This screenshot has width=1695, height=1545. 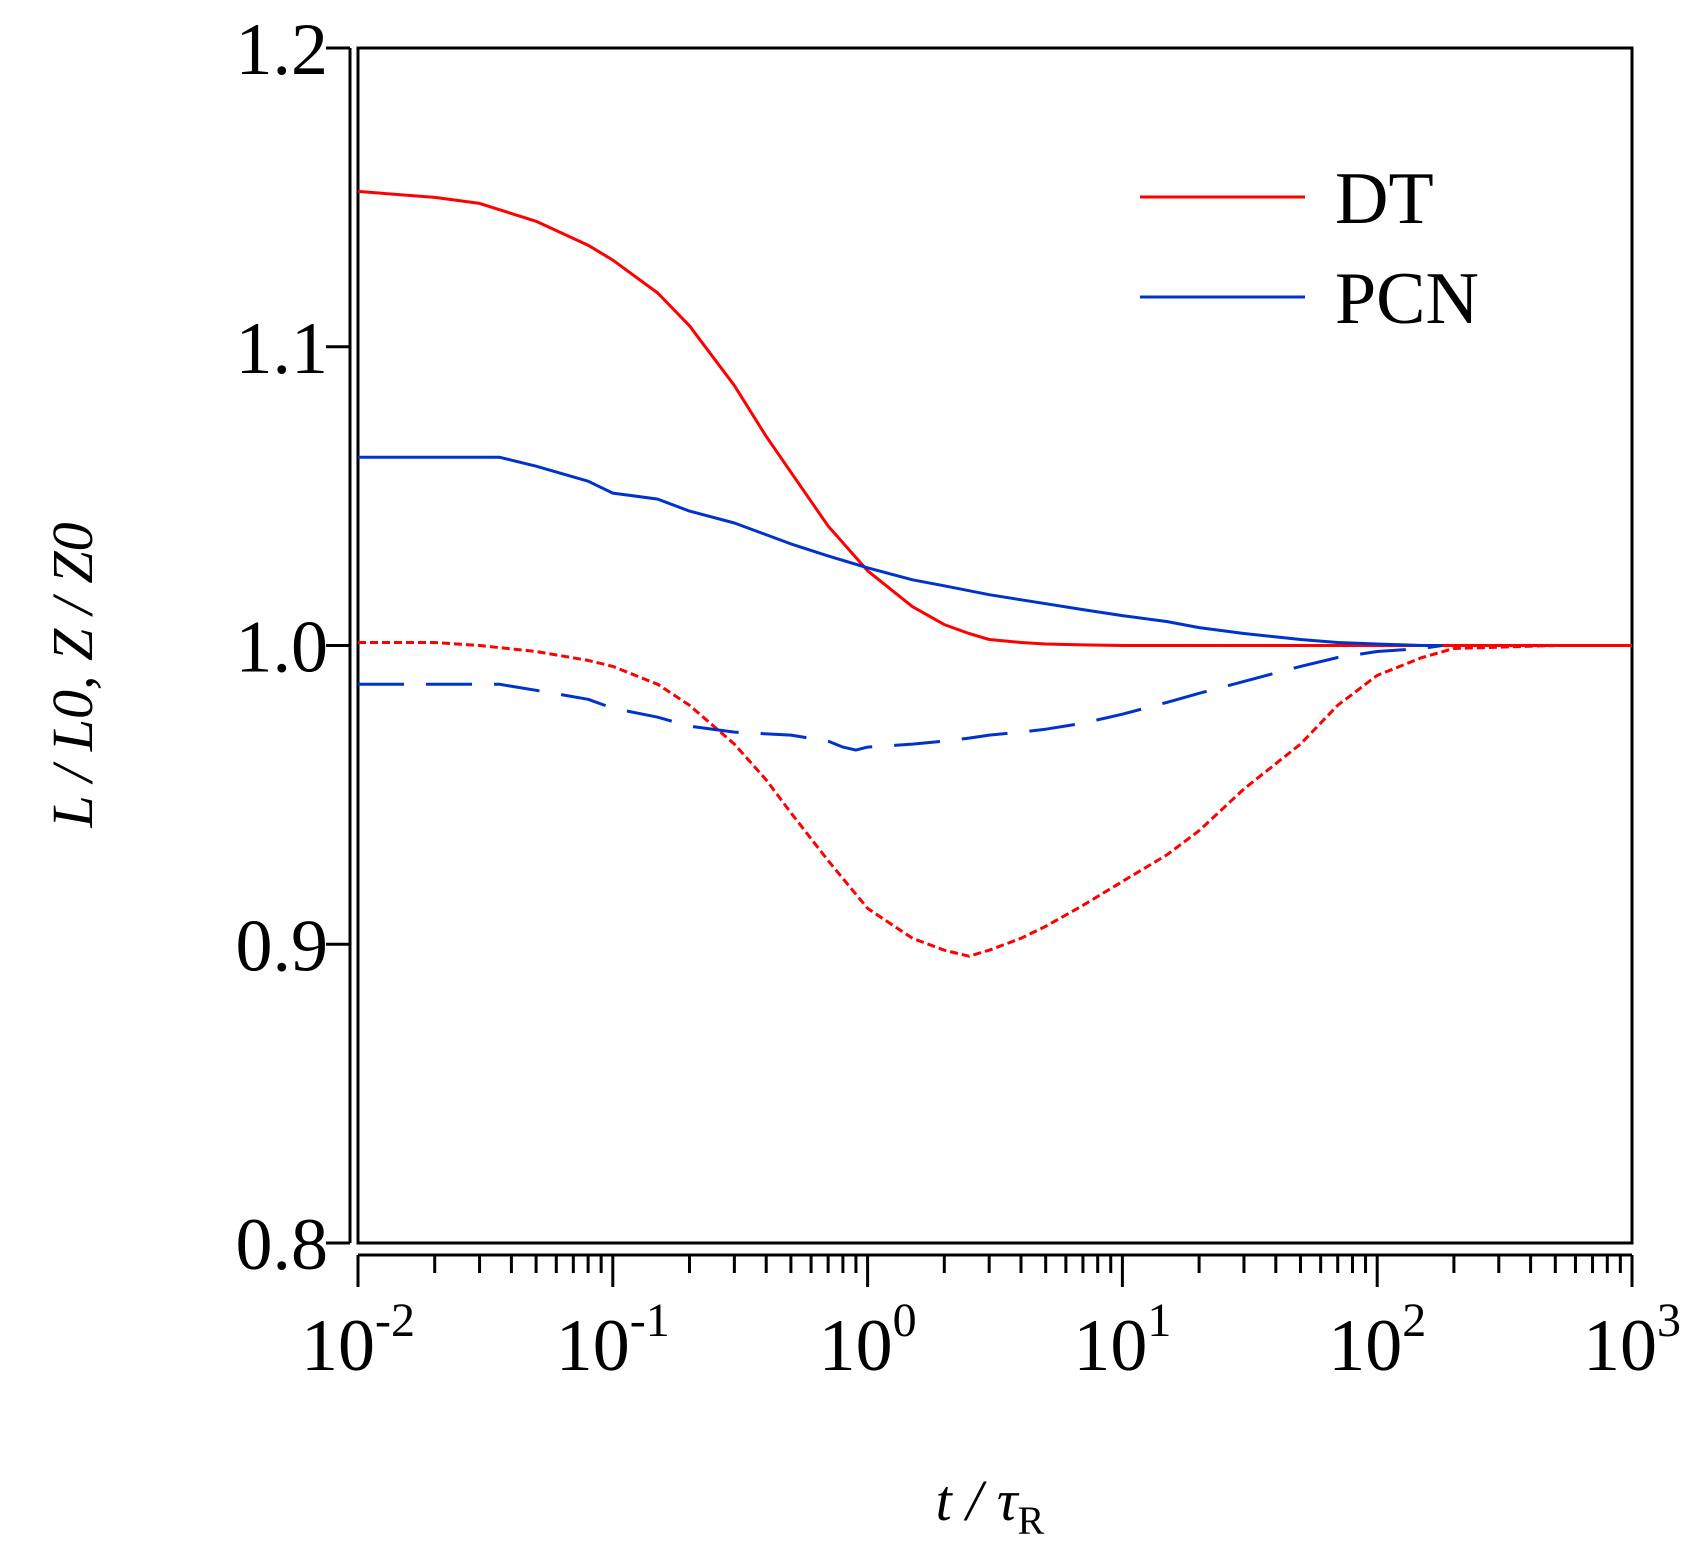 I want to click on x-axis-label-subscript: R, so click(x=1031, y=1520).